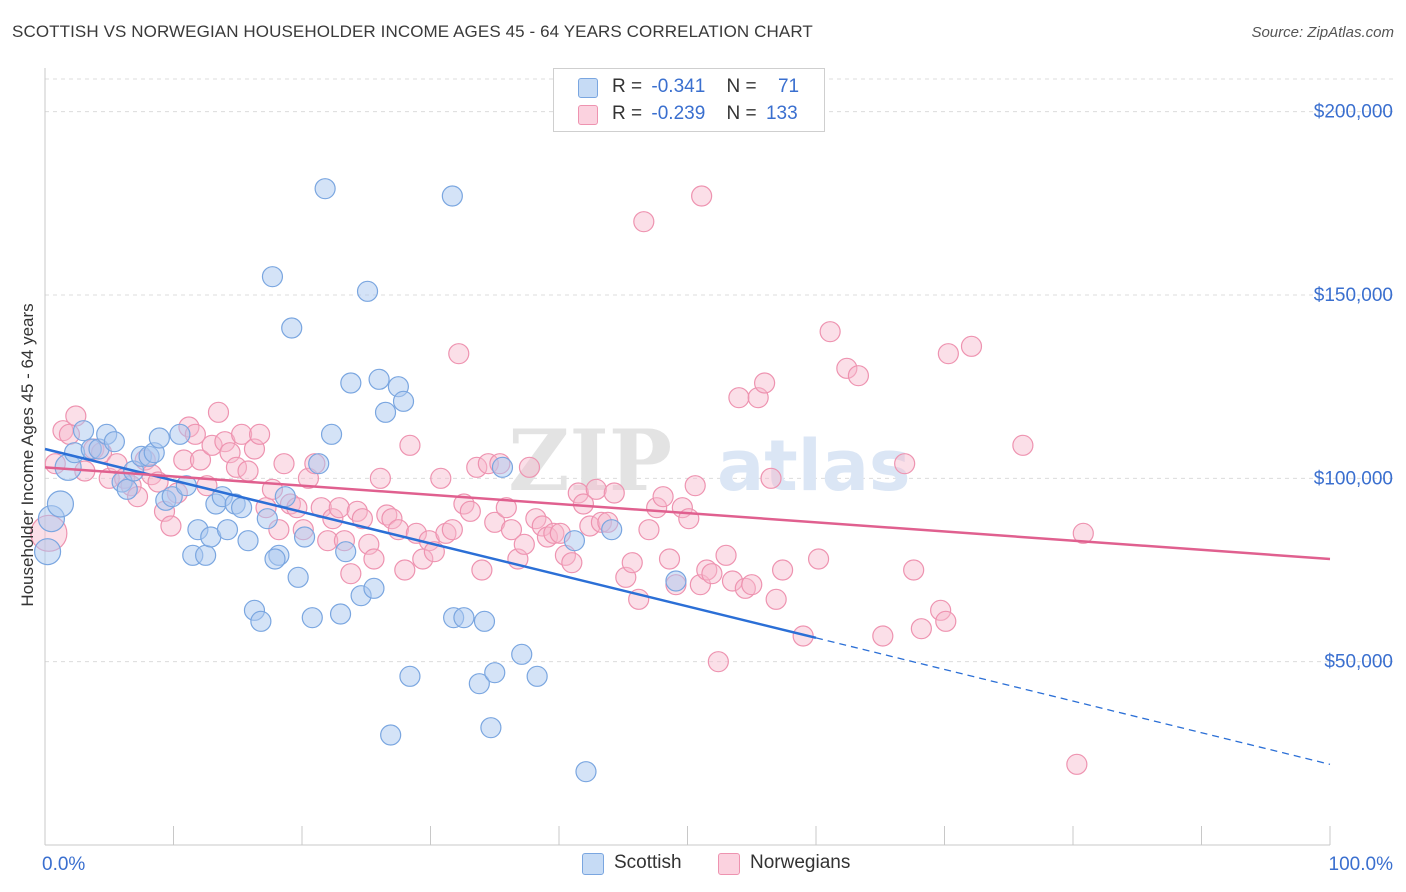 The image size is (1406, 892). Describe the element at coordinates (63, 864) in the screenshot. I see `x-tick-label-start: 0.0%` at that location.